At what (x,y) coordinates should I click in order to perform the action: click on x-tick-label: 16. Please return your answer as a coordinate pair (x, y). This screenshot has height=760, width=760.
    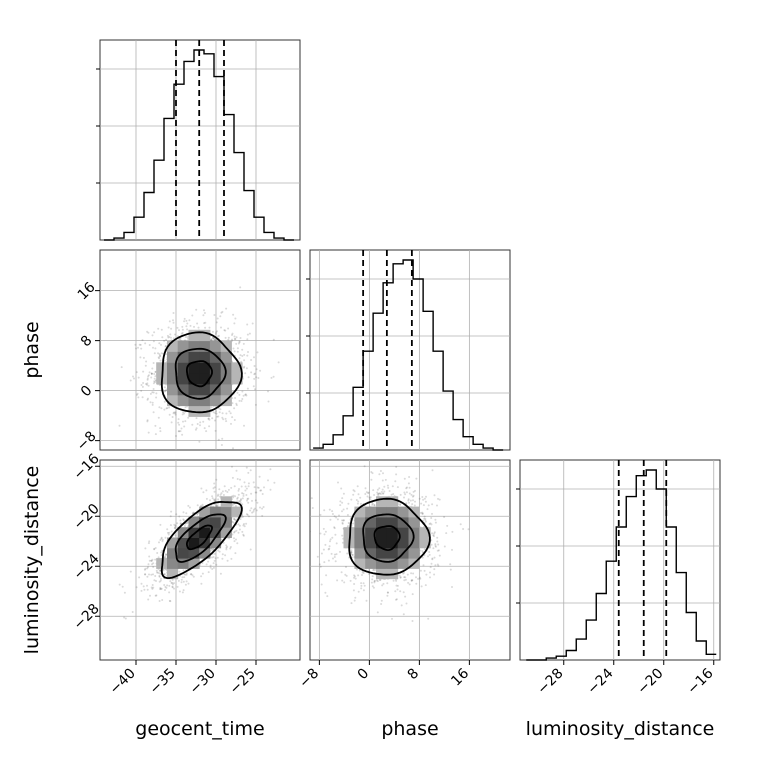
    Looking at the image, I should click on (460, 677).